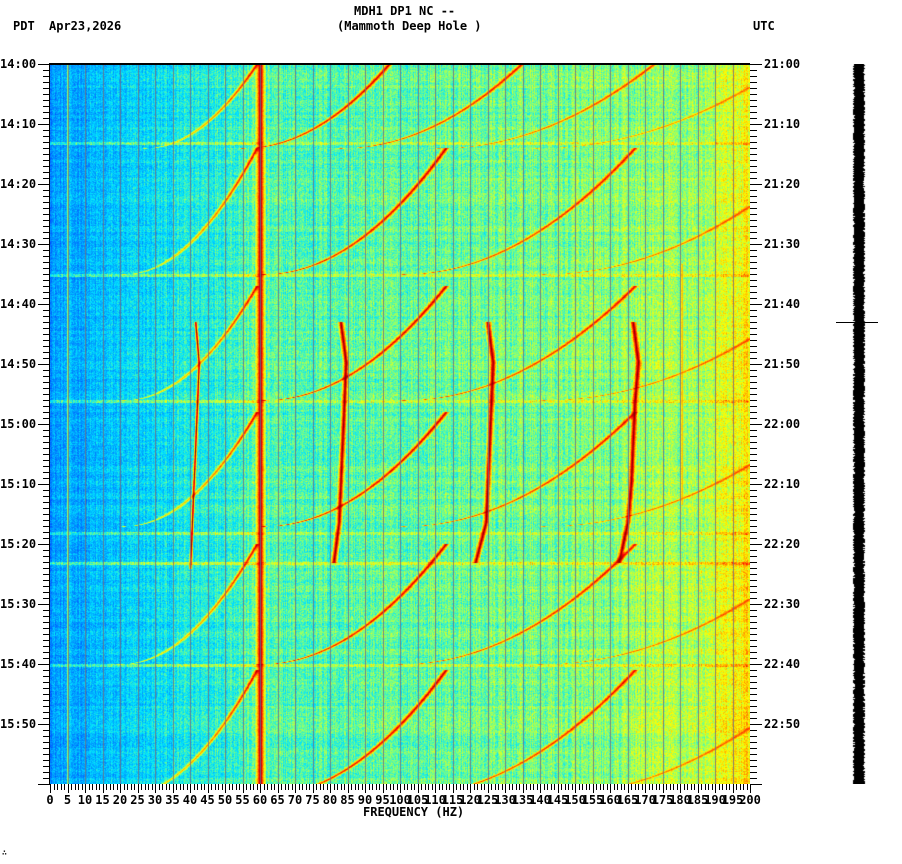 This screenshot has width=902, height=864. Describe the element at coordinates (782, 424) in the screenshot. I see `y-tick-label-right: 22:00` at that location.